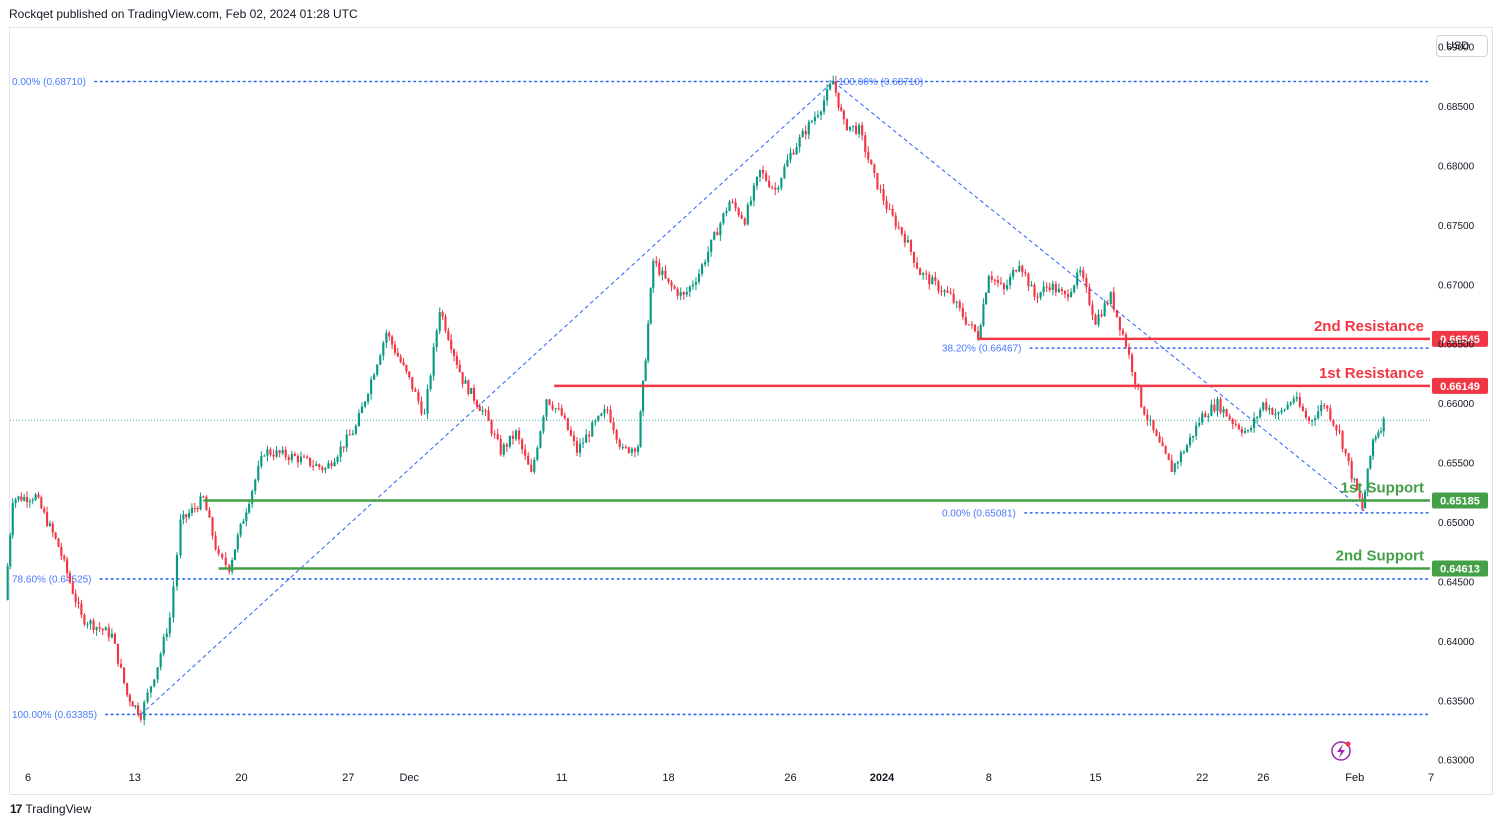 This screenshot has height=827, width=1502. I want to click on time-axis: 6 13 20 27 Dec 11 18 26 2024 8 15 22 26 Feb 7, so click(729, 778).